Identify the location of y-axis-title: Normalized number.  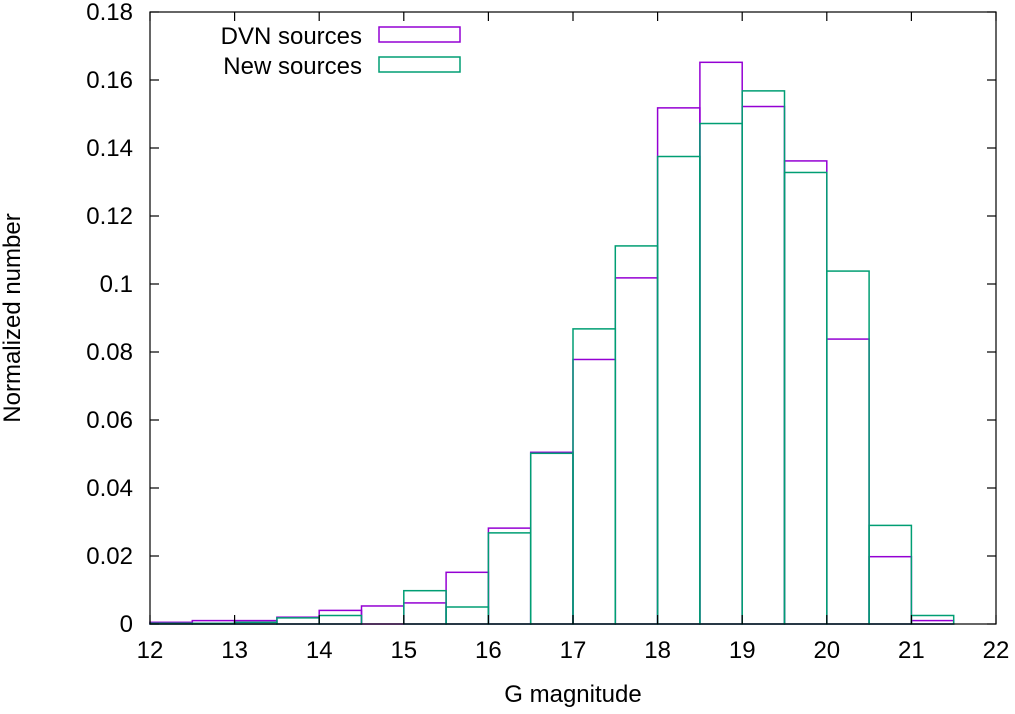
(13, 317).